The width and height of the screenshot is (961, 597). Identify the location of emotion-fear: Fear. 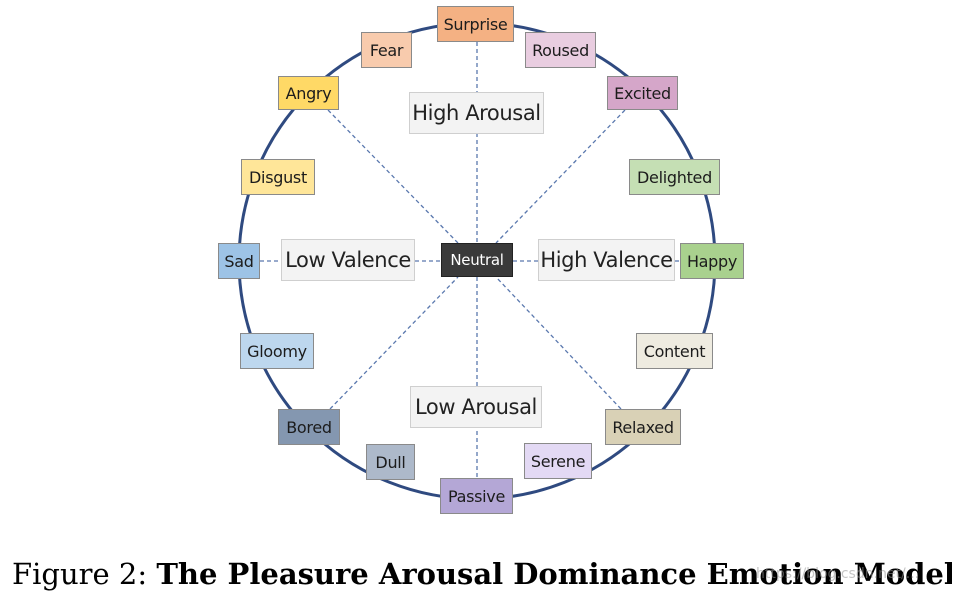
(386, 50).